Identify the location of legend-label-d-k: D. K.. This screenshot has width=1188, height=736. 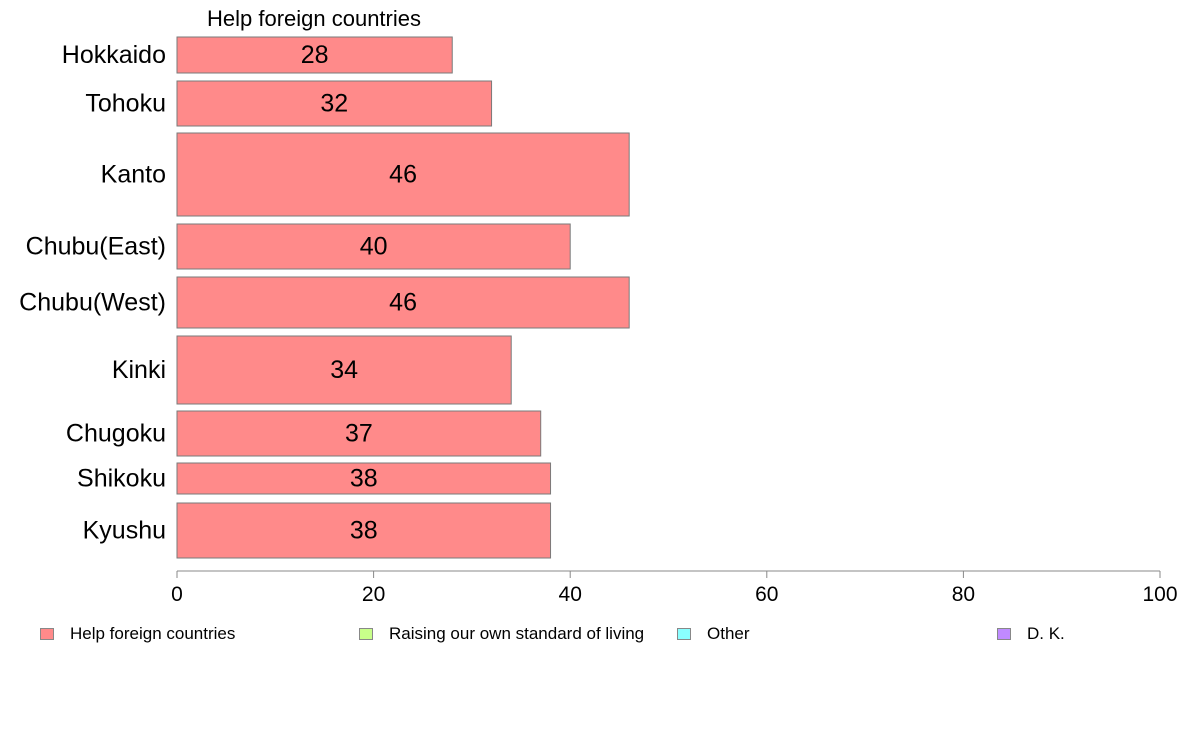
(1046, 633).